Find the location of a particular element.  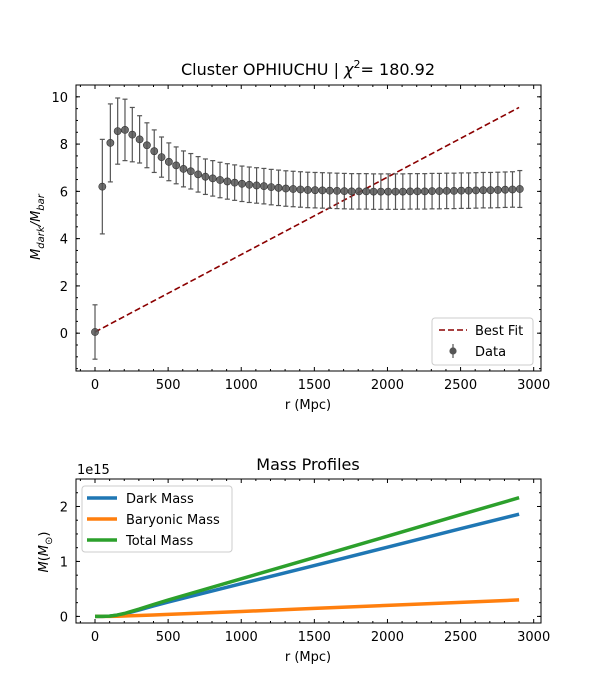

y-tick-label: 6 is located at coordinates (64, 192).